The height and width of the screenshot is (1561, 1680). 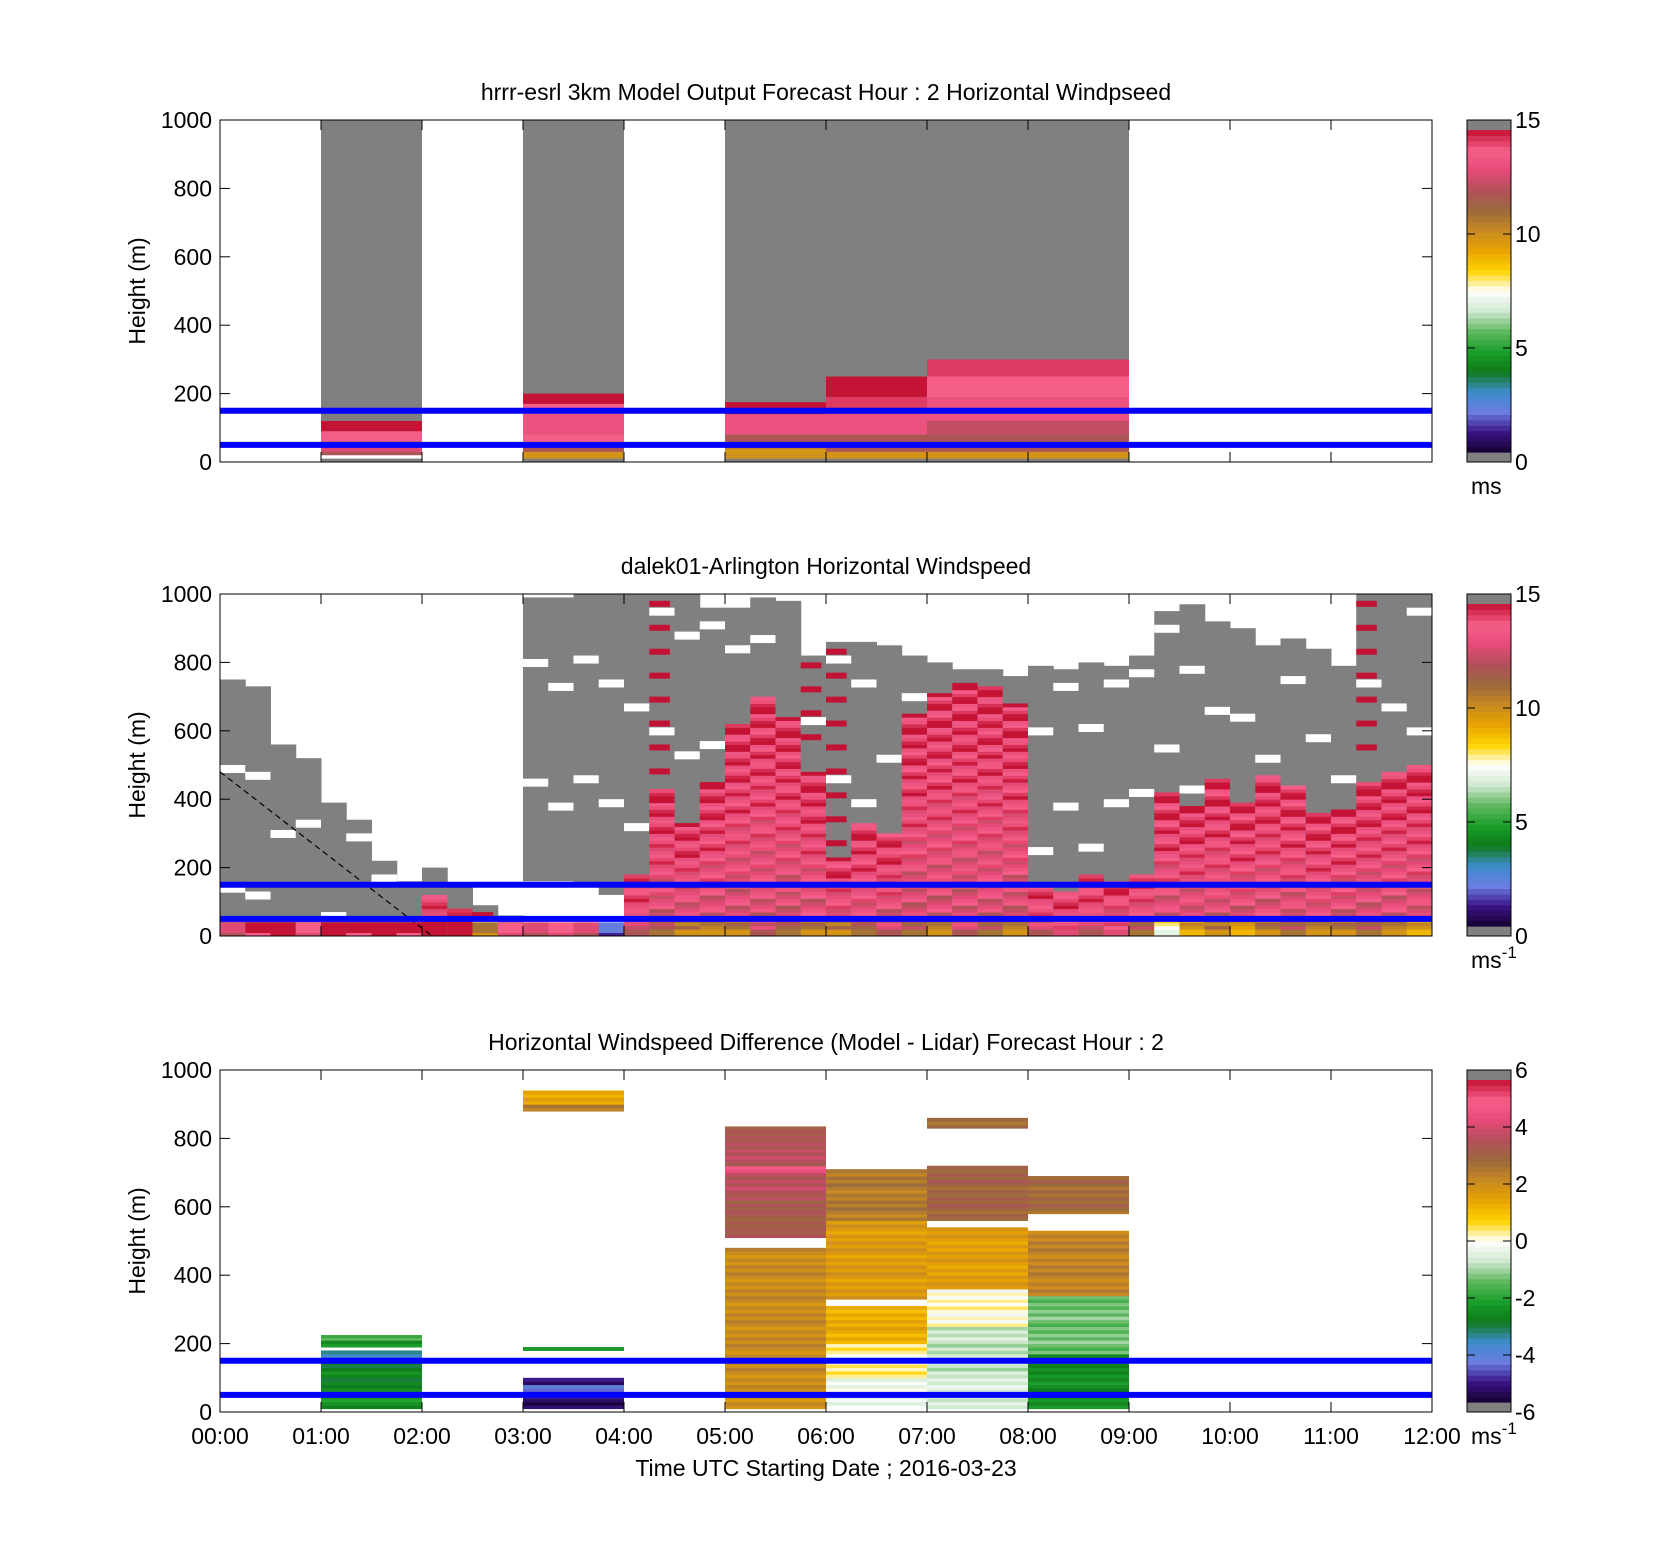 What do you see at coordinates (836, 675) in the screenshot?
I see `lidar-fleck` at bounding box center [836, 675].